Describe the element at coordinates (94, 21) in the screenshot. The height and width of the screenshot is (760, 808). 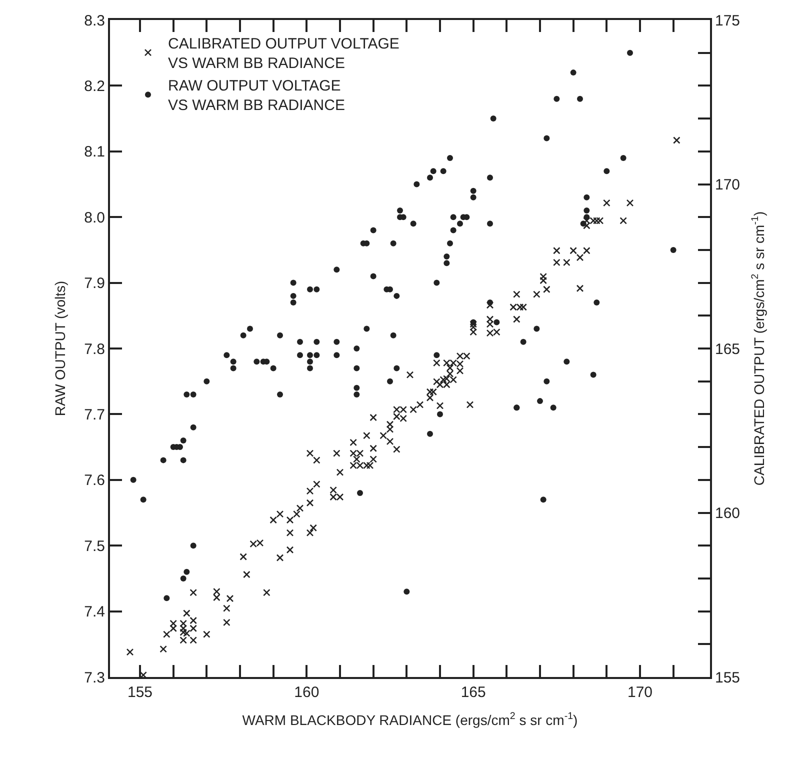
I see `y-tick-label: 8.3` at that location.